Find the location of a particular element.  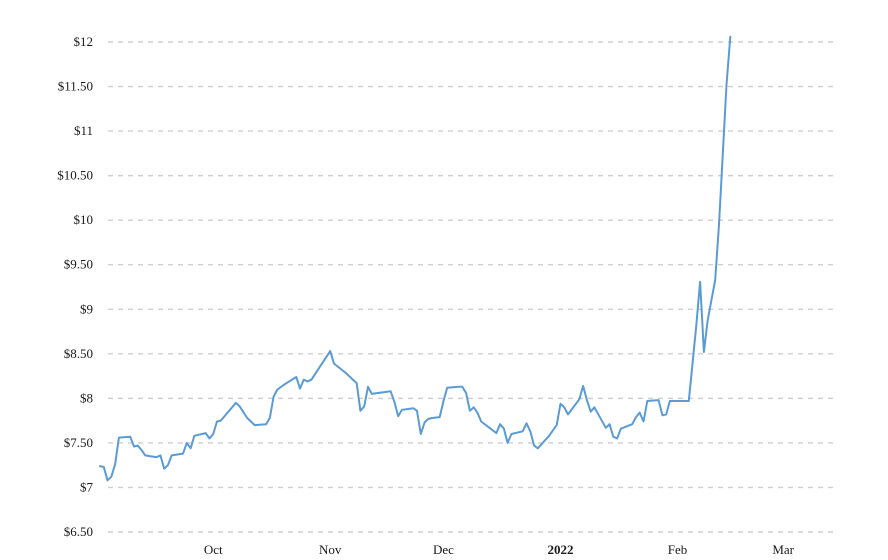

x-tick-label: 2022 is located at coordinates (560, 549).